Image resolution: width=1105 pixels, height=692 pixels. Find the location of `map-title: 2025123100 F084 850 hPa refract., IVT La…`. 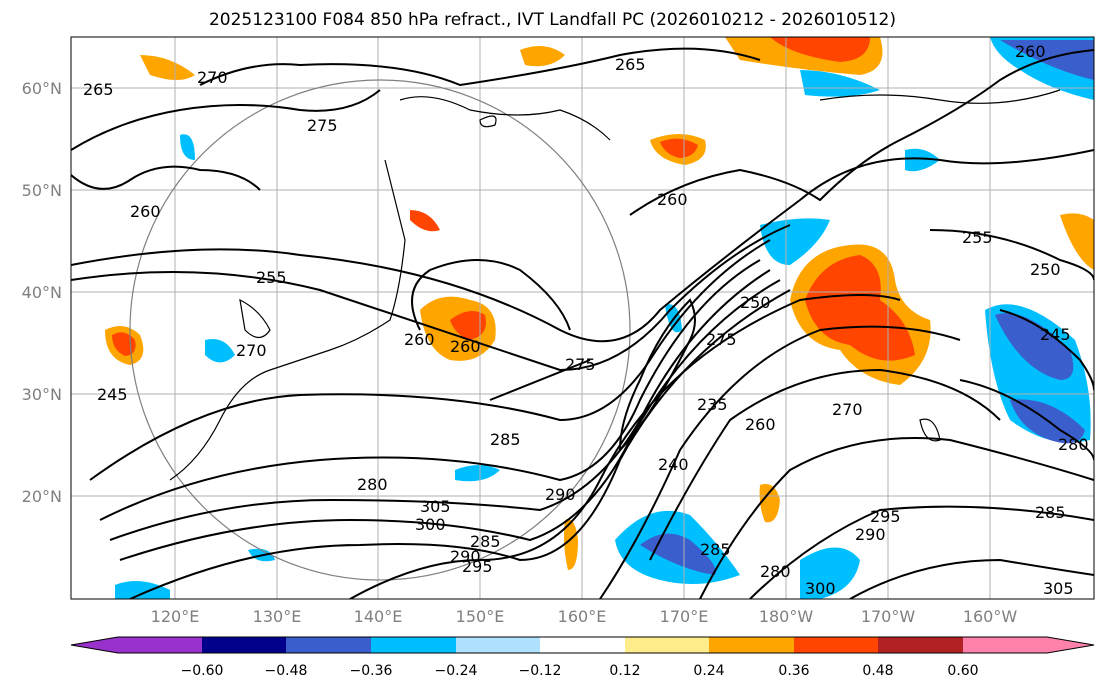

map-title: 2025123100 F084 850 hPa refract., IVT La… is located at coordinates (552, 20).